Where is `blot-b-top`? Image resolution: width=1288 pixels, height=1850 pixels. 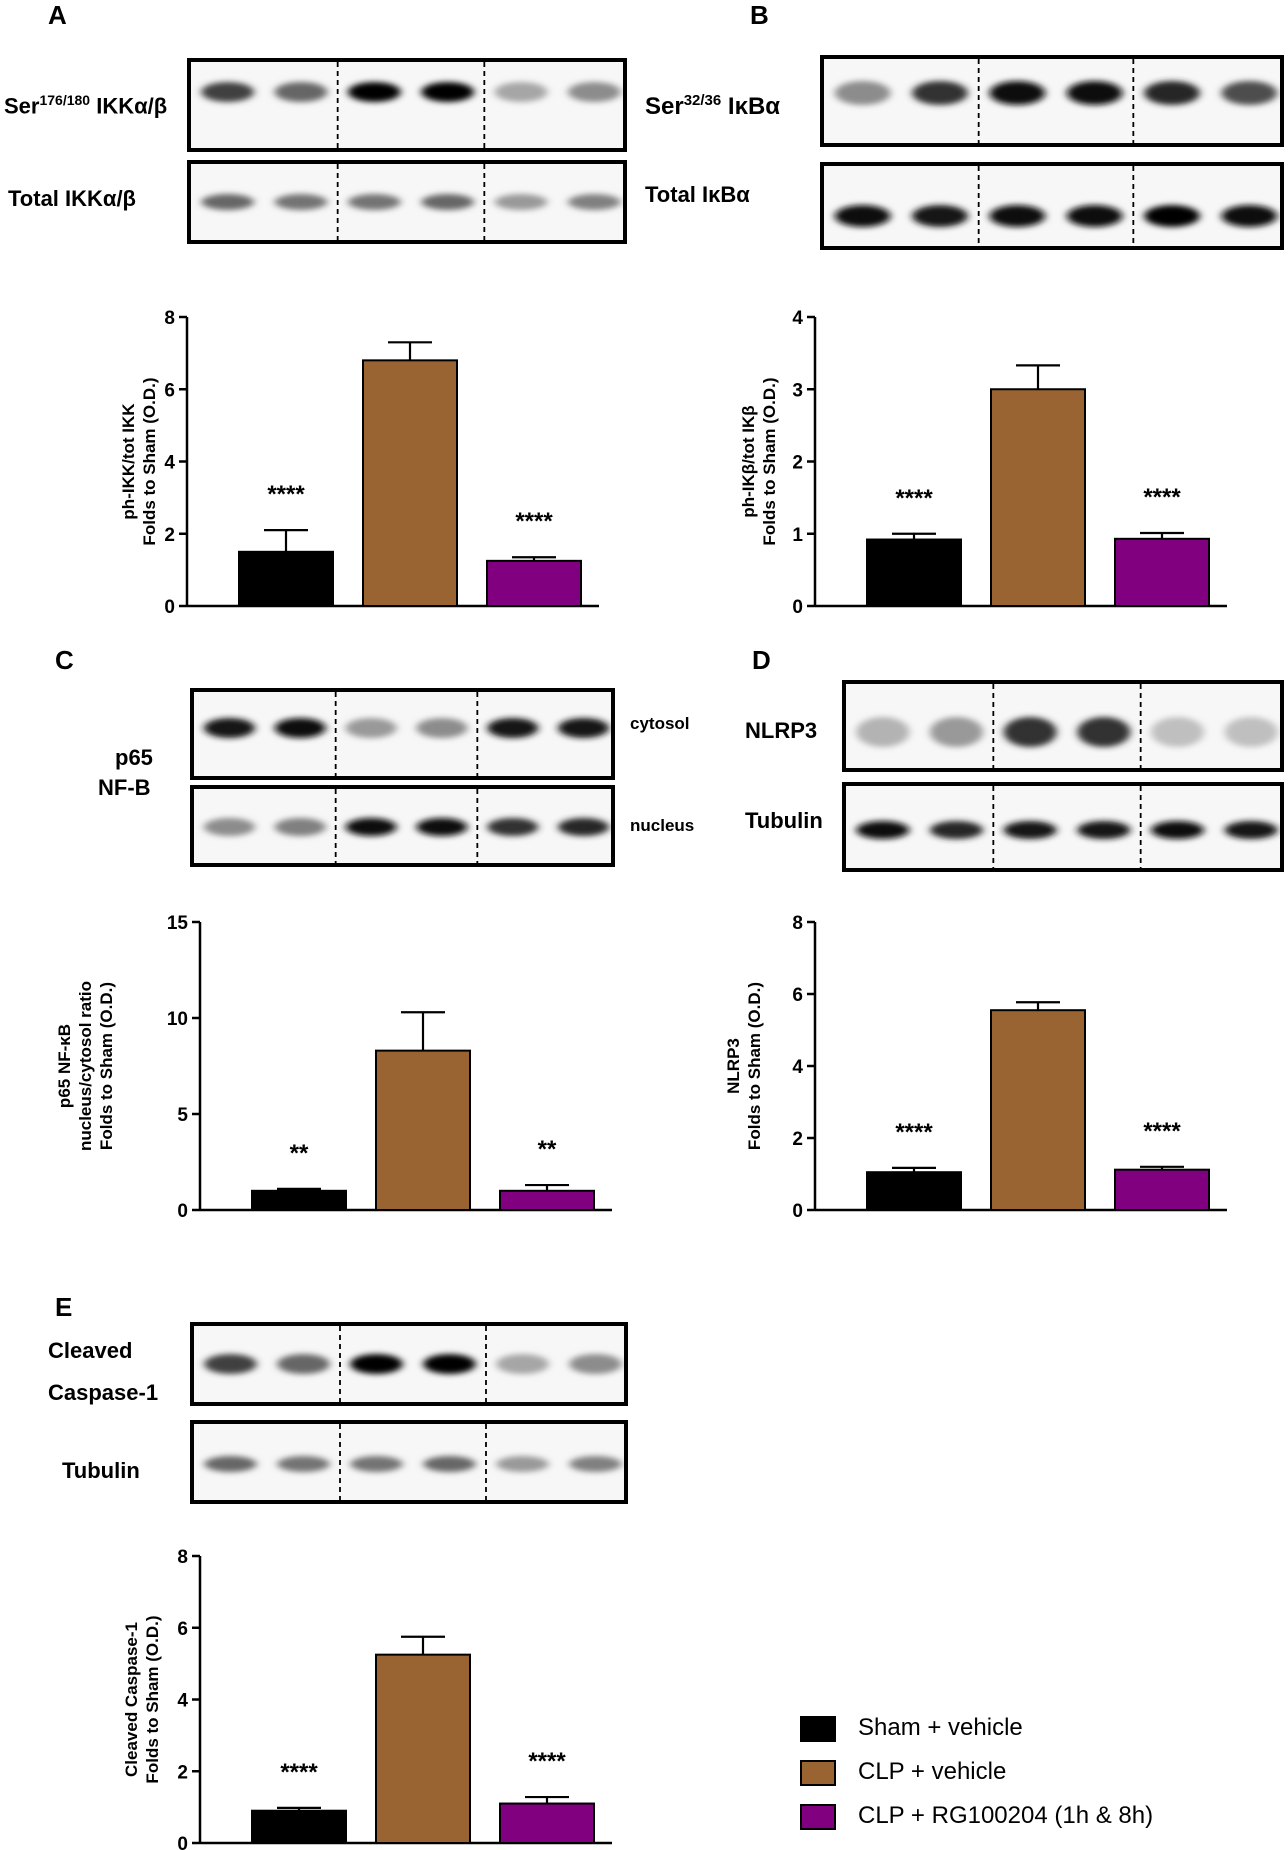
blot-b-top is located at coordinates (1052, 101).